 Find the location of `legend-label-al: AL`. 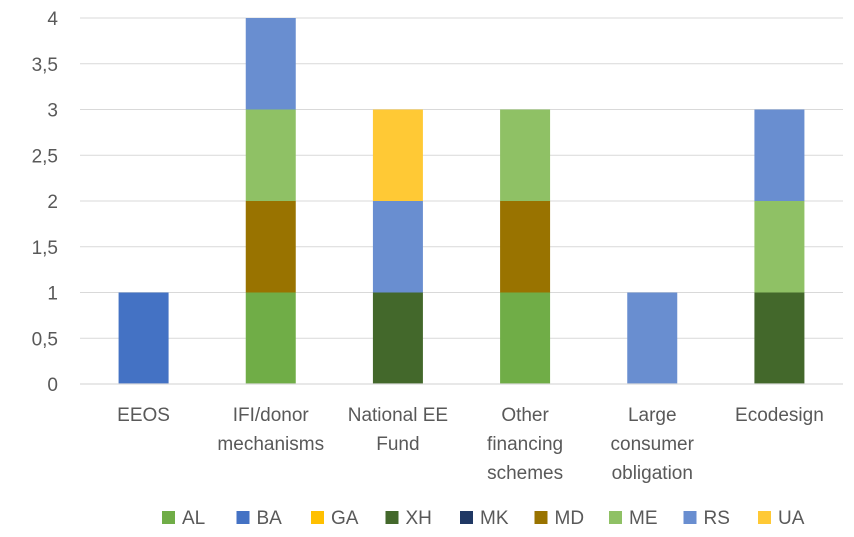

legend-label-al: AL is located at coordinates (193, 518).